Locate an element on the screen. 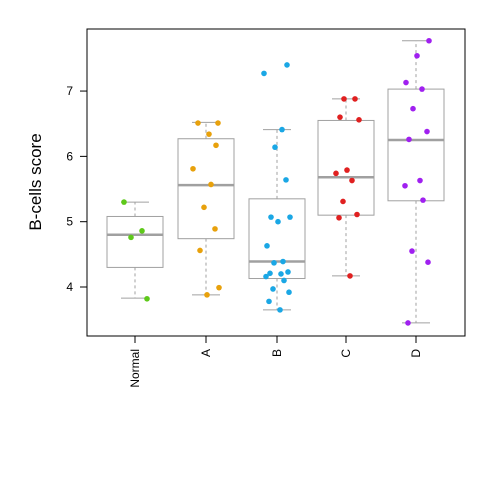 The height and width of the screenshot is (480, 480). x-tick-label: D is located at coordinates (416, 353).